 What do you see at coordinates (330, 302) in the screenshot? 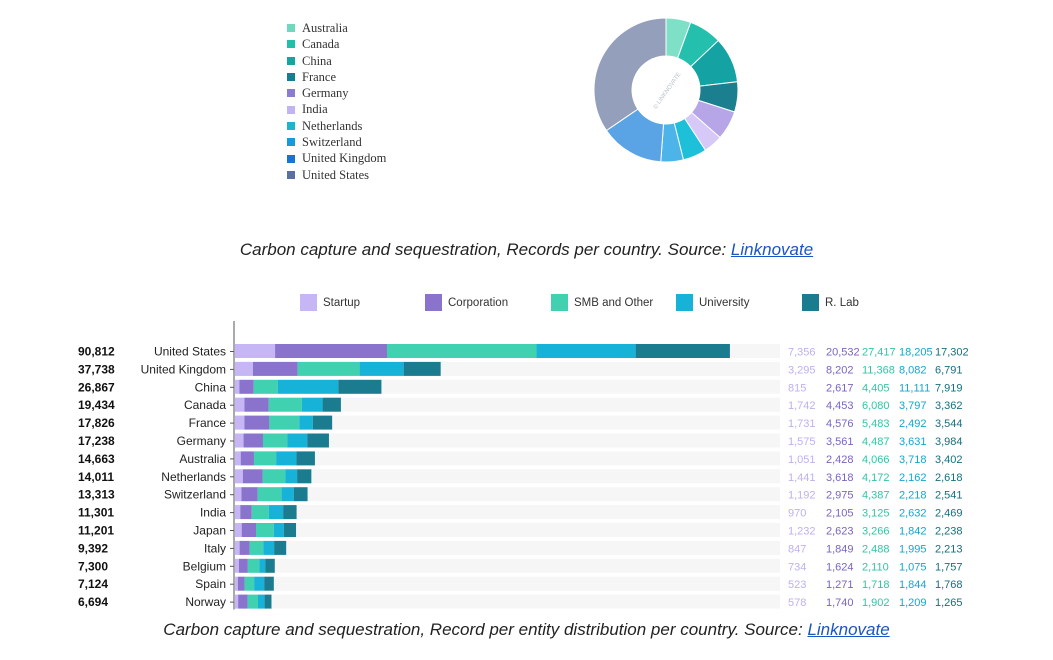
I see `legend-item-startup: Startup` at bounding box center [330, 302].